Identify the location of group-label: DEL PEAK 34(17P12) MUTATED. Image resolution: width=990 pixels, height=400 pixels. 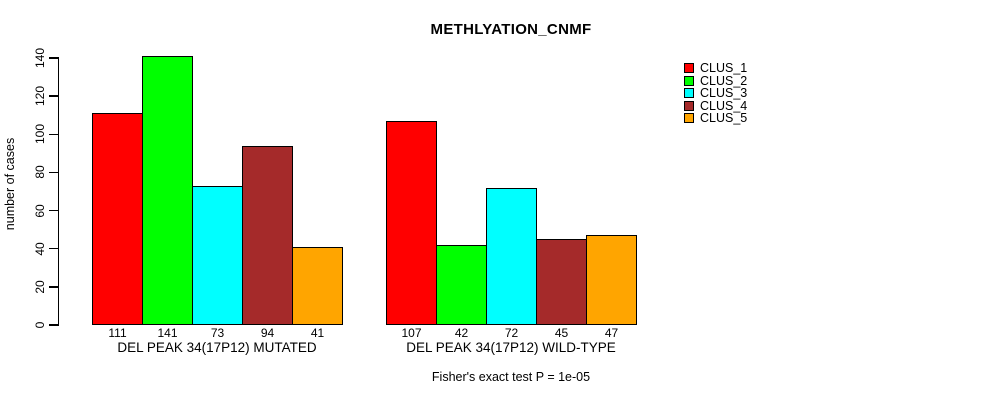
(217, 347).